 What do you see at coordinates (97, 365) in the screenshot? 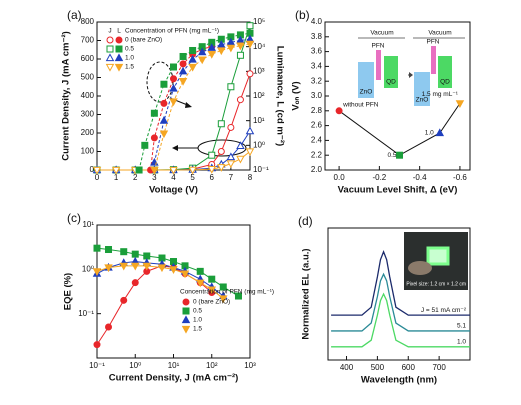
I see `x-tick-label: 10⁻¹` at bounding box center [97, 365].